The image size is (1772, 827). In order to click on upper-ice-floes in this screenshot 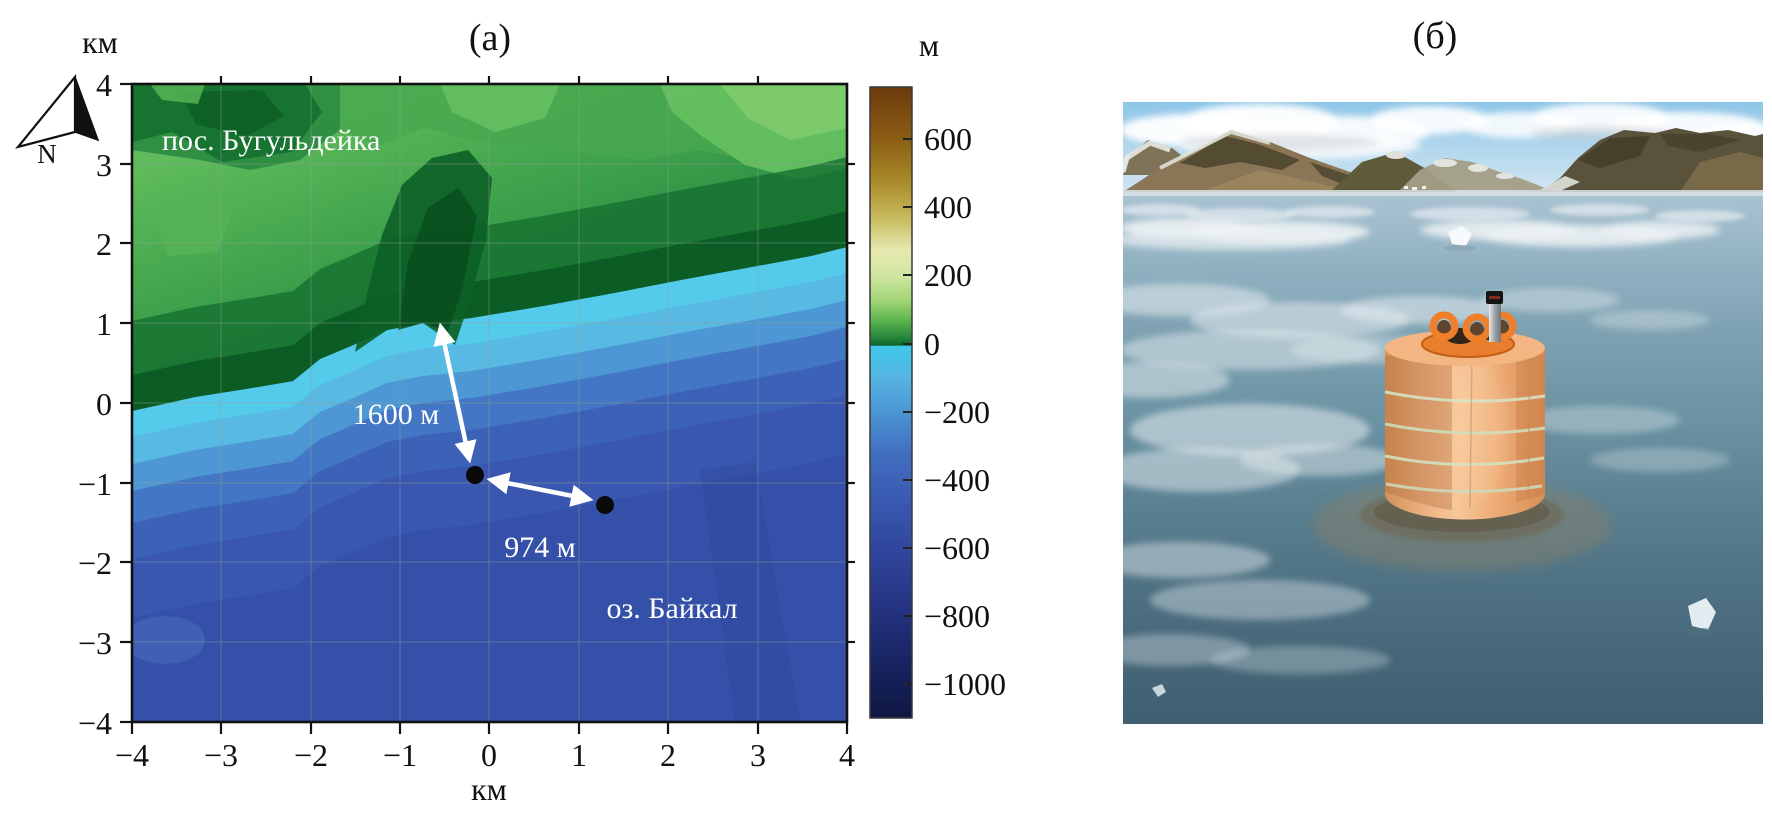, I will do `click(1434, 213)`.